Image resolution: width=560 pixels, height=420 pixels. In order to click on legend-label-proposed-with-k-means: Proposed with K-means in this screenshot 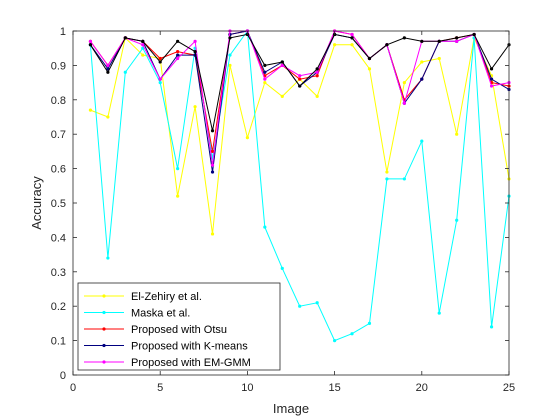, I will do `click(189, 347)`.